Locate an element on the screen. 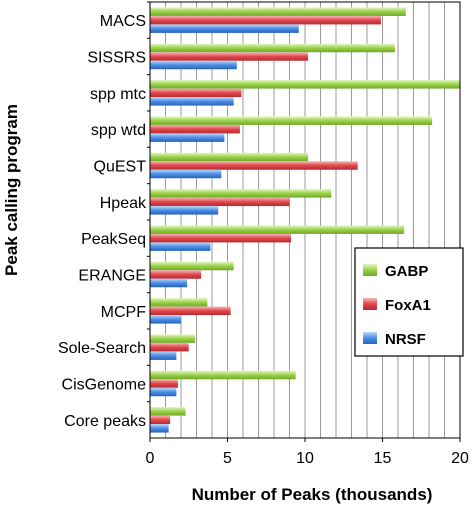 The image size is (474, 518). x-tick-label: 0 is located at coordinates (150, 458).